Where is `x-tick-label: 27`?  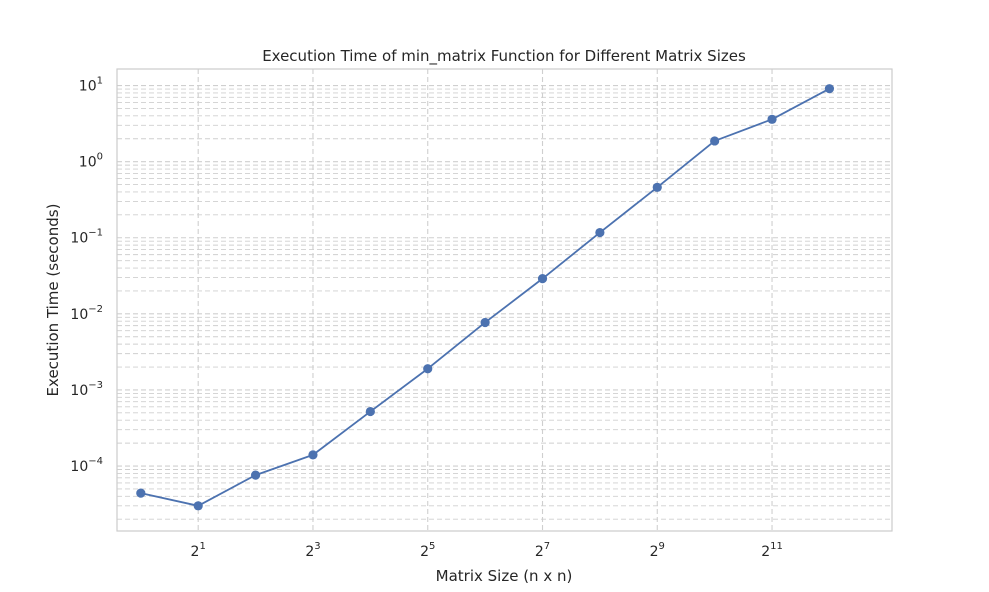
x-tick-label: 27 is located at coordinates (542, 550).